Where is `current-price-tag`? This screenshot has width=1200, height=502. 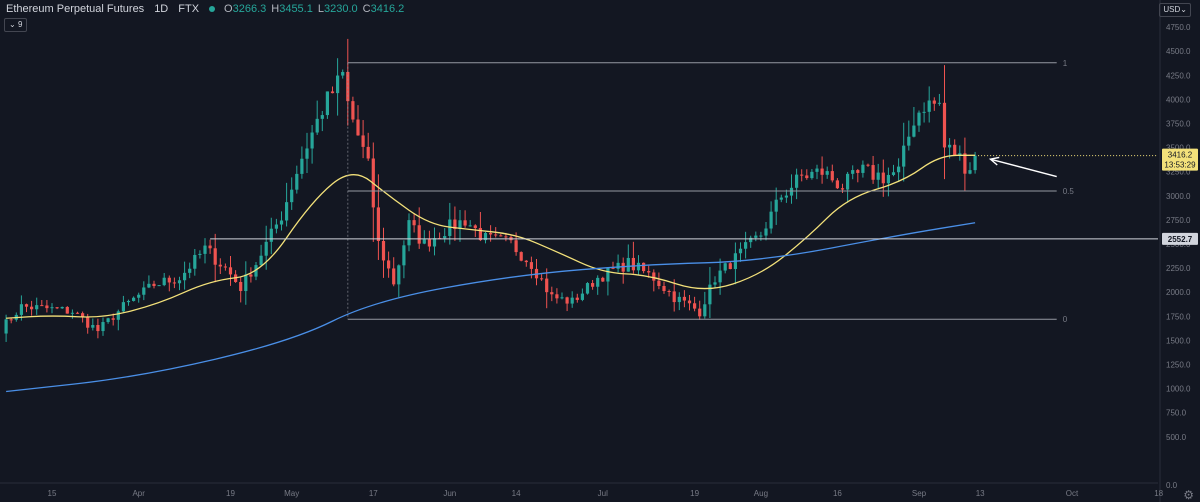
current-price-tag is located at coordinates (1180, 159).